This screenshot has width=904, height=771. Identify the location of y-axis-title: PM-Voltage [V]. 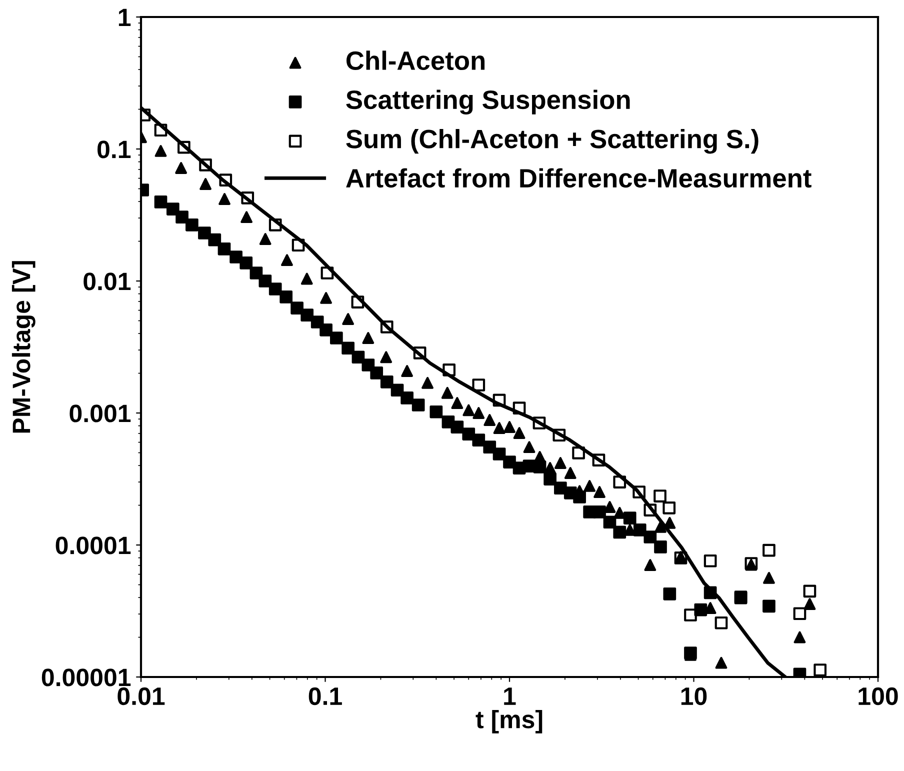
(24, 347).